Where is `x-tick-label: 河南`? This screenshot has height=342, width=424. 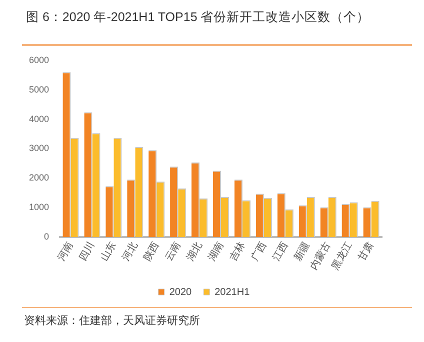 x-tick-label: 河南 is located at coordinates (65, 252).